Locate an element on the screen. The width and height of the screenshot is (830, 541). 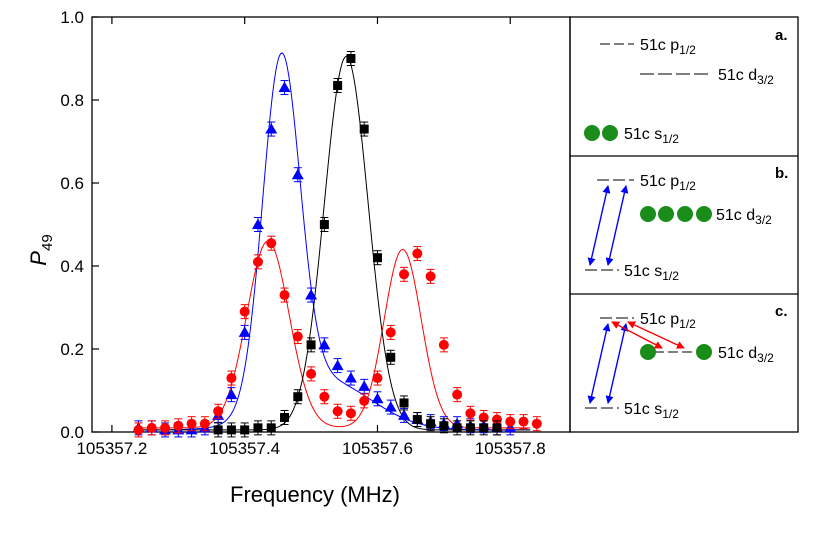
x-tick-label: 105357.8 is located at coordinates (510, 448).